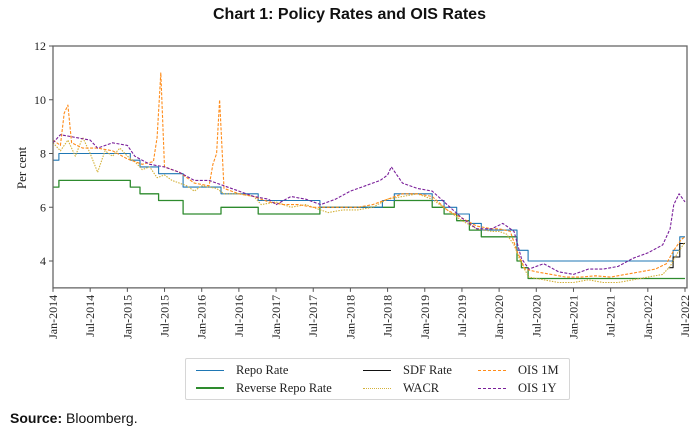  I want to click on legend-item-reverse-repo-rate: Reverse Repo Rate, so click(264, 388).